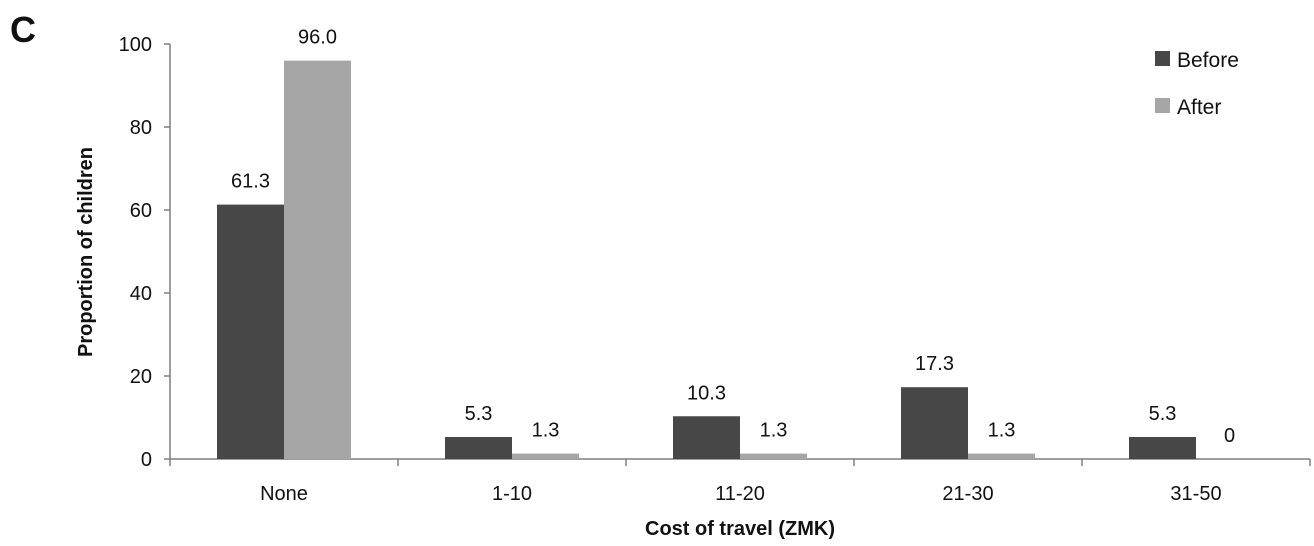 The width and height of the screenshot is (1314, 546). Describe the element at coordinates (317, 259) in the screenshot. I see `bar-after-none` at that location.